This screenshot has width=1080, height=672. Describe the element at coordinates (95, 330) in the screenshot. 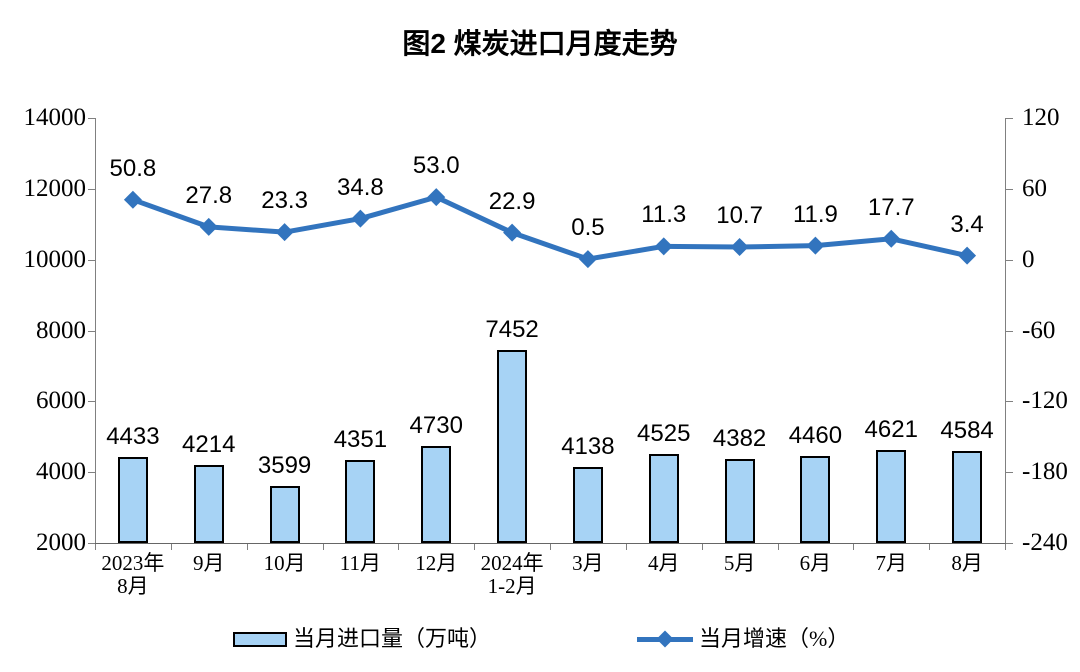

I see `y-axis-left` at that location.